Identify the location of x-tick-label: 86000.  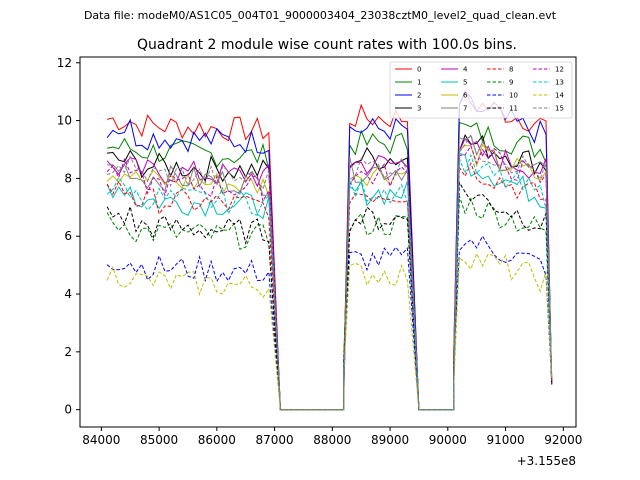
(217, 440).